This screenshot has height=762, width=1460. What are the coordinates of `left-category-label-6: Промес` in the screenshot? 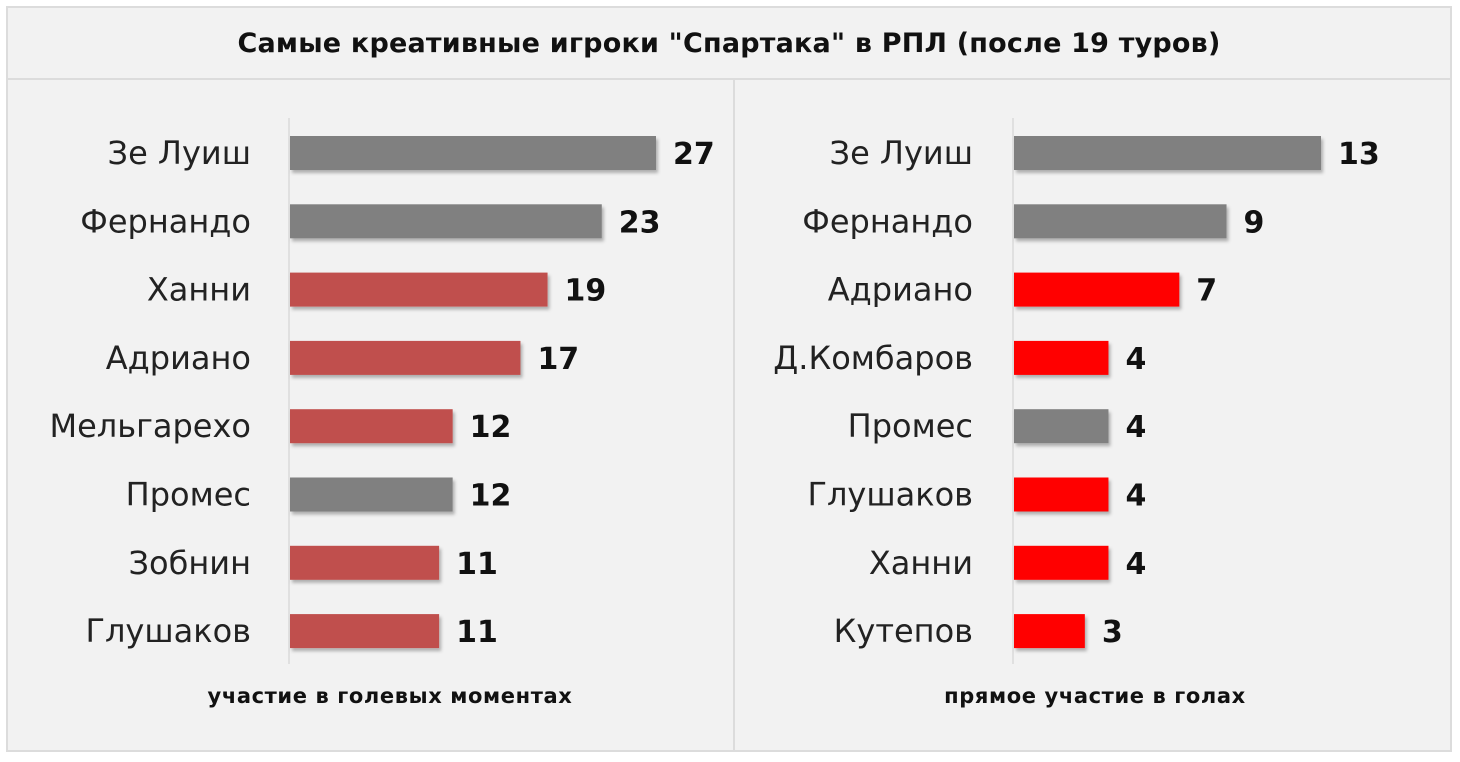 It's located at (188, 495).